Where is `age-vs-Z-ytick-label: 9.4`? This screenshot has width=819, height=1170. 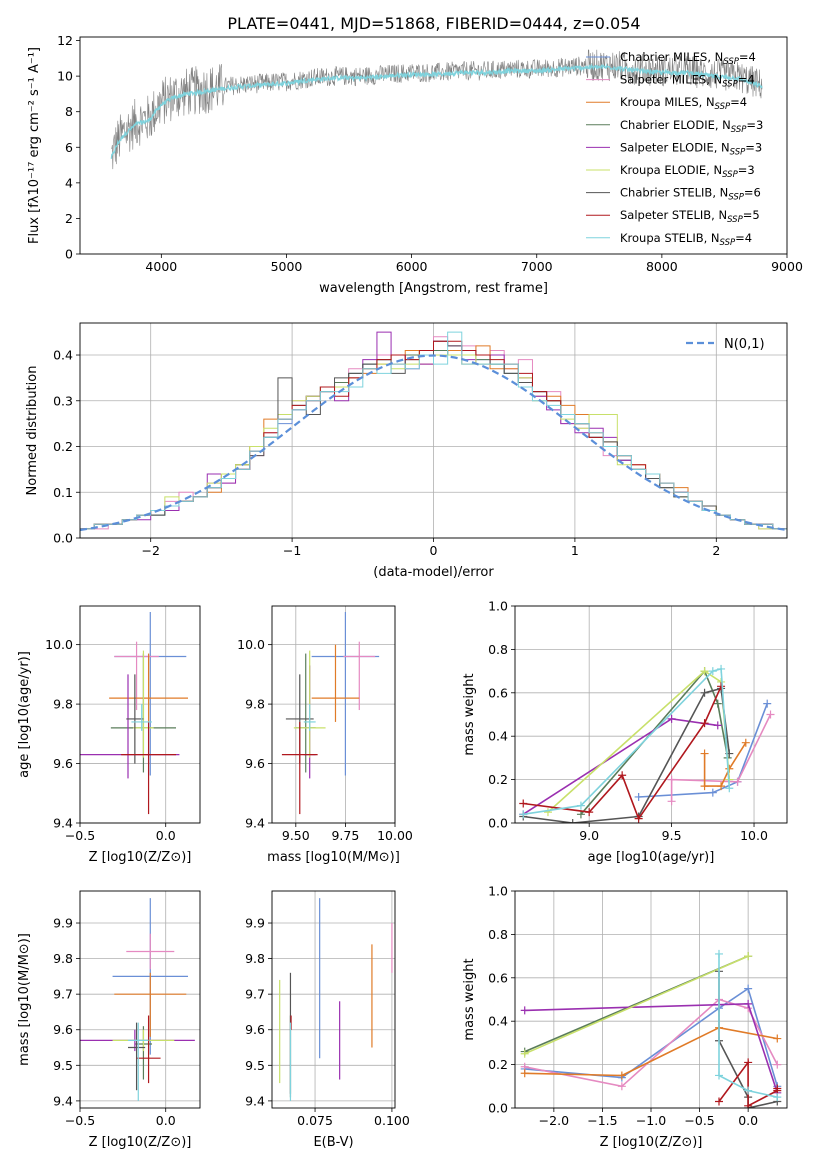
age-vs-Z-ytick-label: 9.4 is located at coordinates (63, 823).